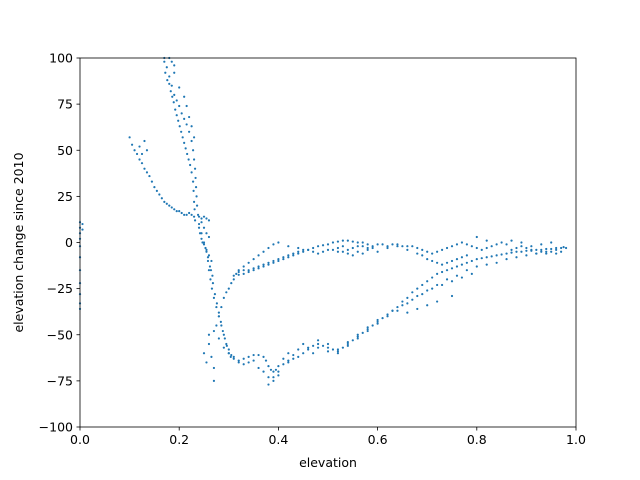 The width and height of the screenshot is (640, 480). I want to click on y-axis-label: elevation change since 2010, so click(18, 242).